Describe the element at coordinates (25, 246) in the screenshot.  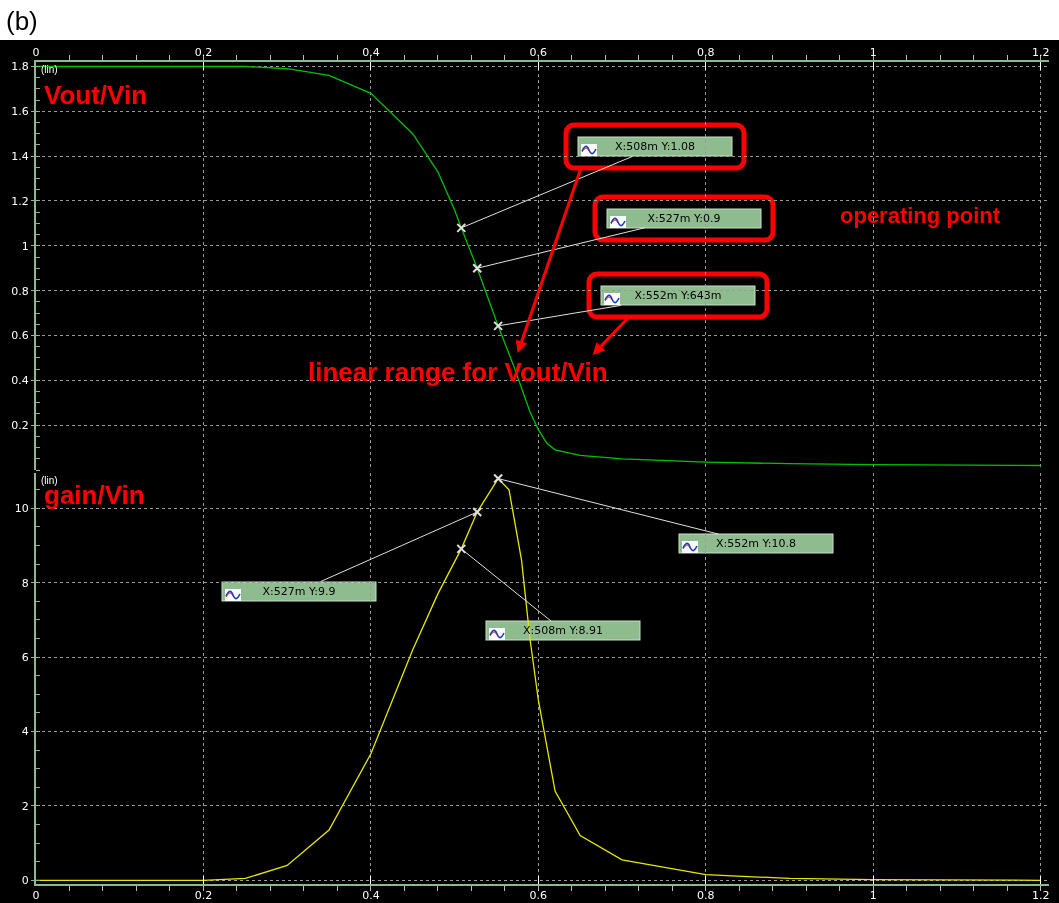
I see `y-tick-label: 1` at that location.